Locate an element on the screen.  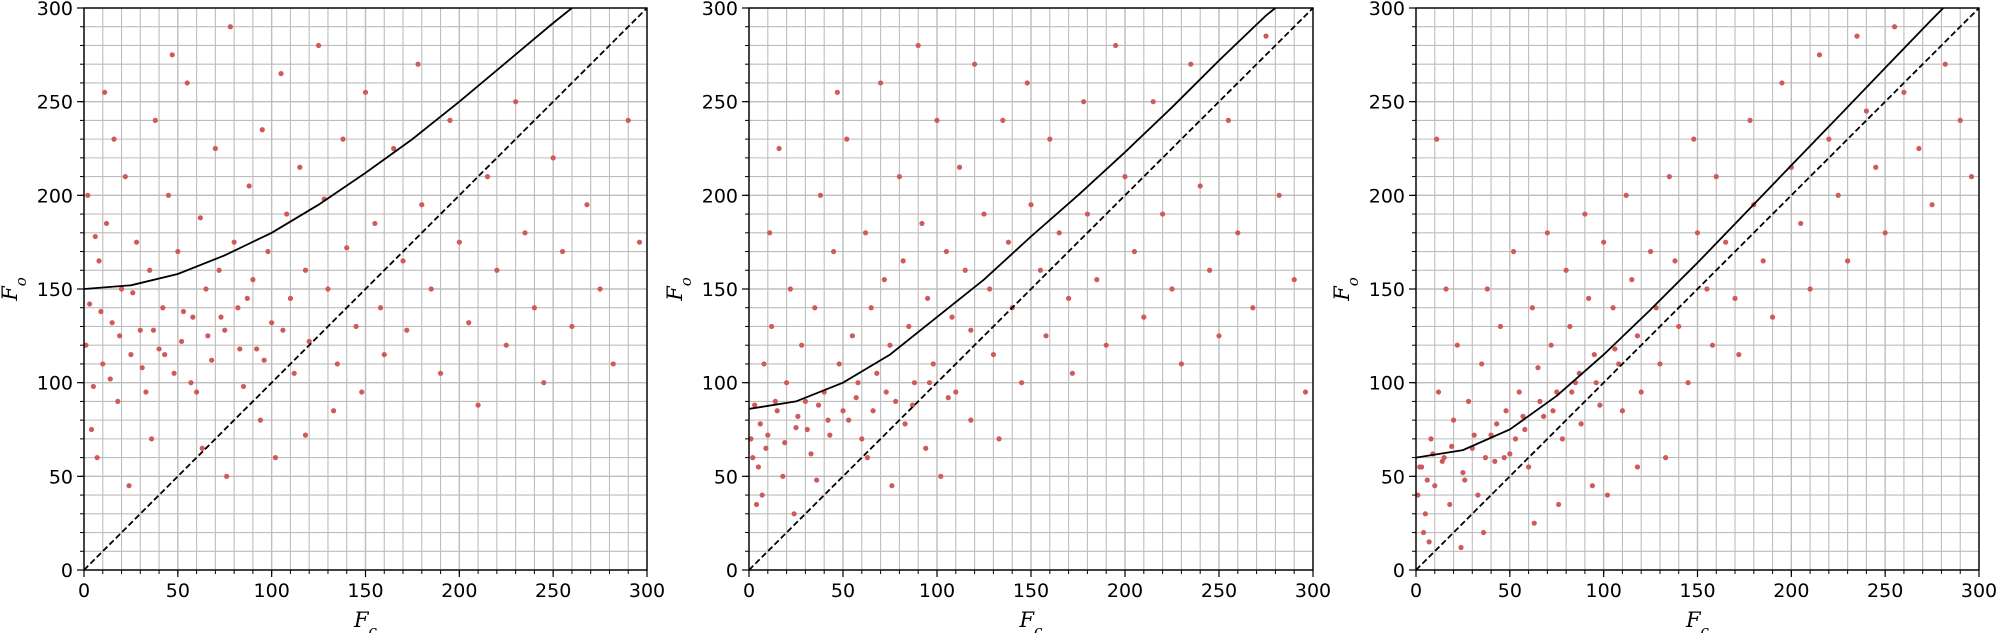
y-tick-label: 250 is located at coordinates (55, 103).